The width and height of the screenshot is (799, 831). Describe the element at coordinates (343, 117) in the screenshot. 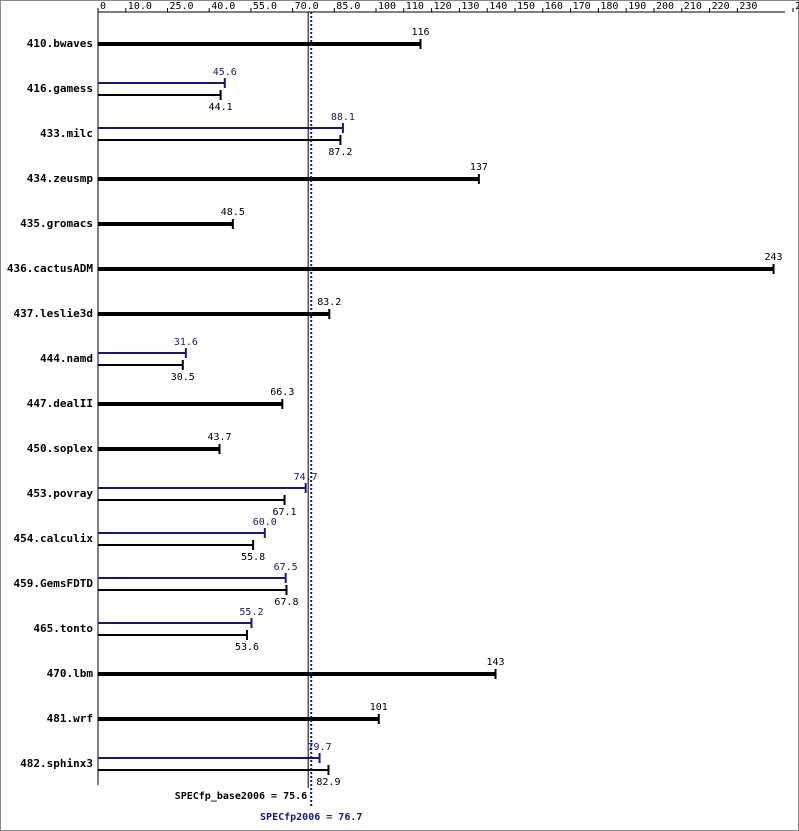

I see `value-label: 88.1` at that location.